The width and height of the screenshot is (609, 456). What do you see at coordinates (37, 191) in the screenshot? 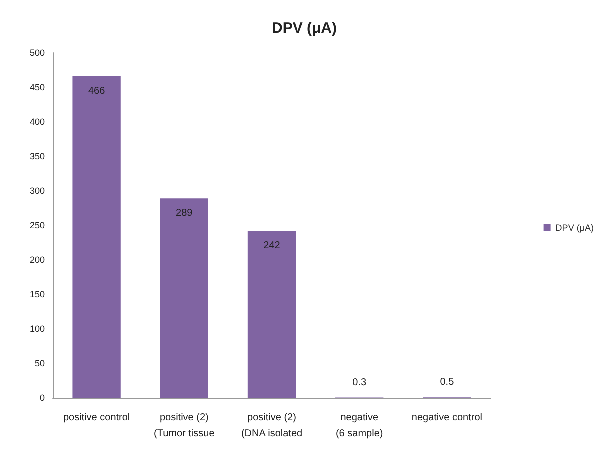
I see `y-tick-label: 300` at bounding box center [37, 191].